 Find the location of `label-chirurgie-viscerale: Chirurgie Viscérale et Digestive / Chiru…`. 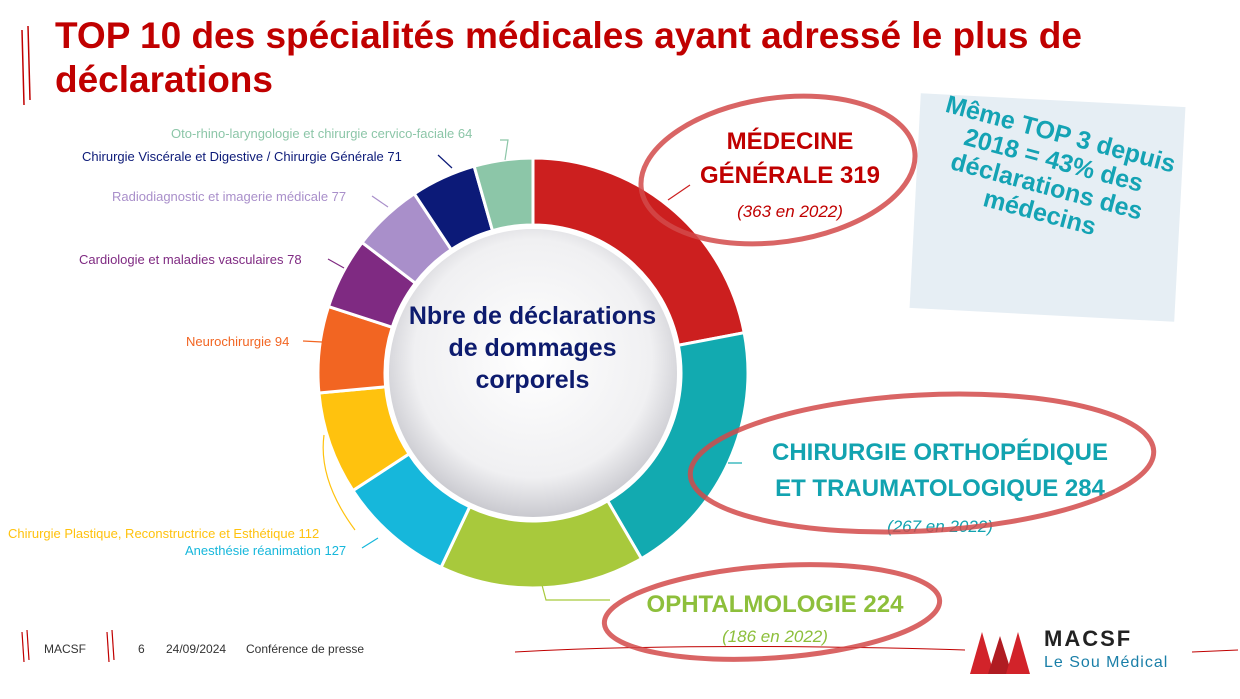

label-chirurgie-viscerale: Chirurgie Viscérale et Digestive / Chiru… is located at coordinates (242, 156).